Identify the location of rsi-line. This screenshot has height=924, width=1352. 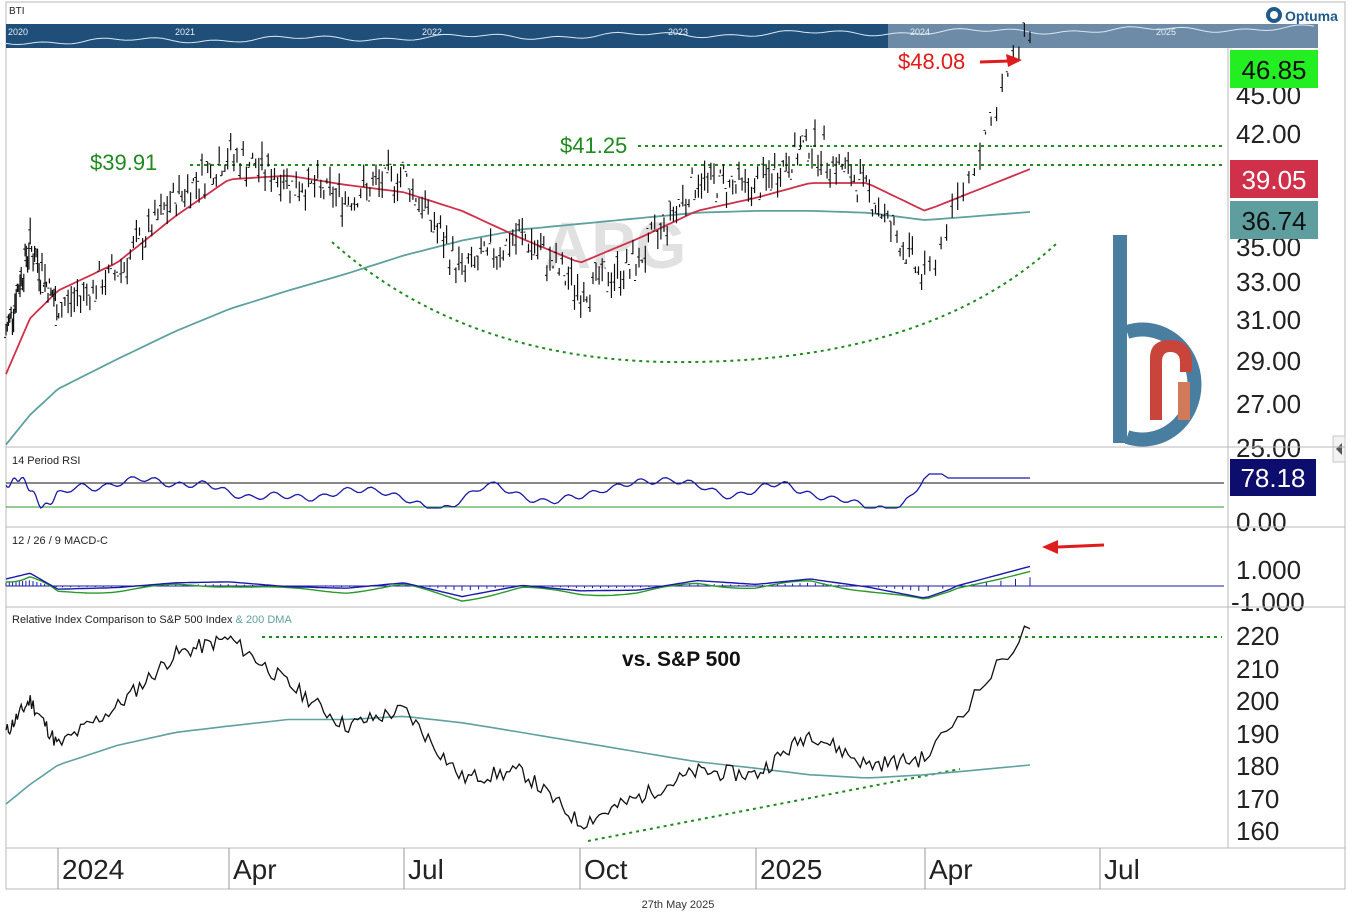
(517, 491).